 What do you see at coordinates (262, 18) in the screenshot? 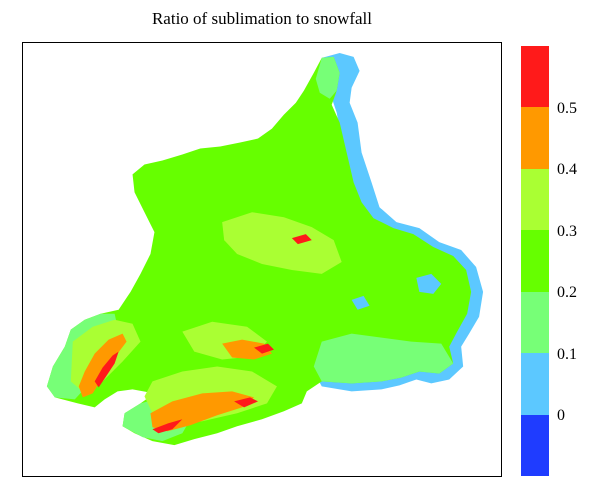
I see `map-title: Ratio of sublimation to snowfall` at bounding box center [262, 18].